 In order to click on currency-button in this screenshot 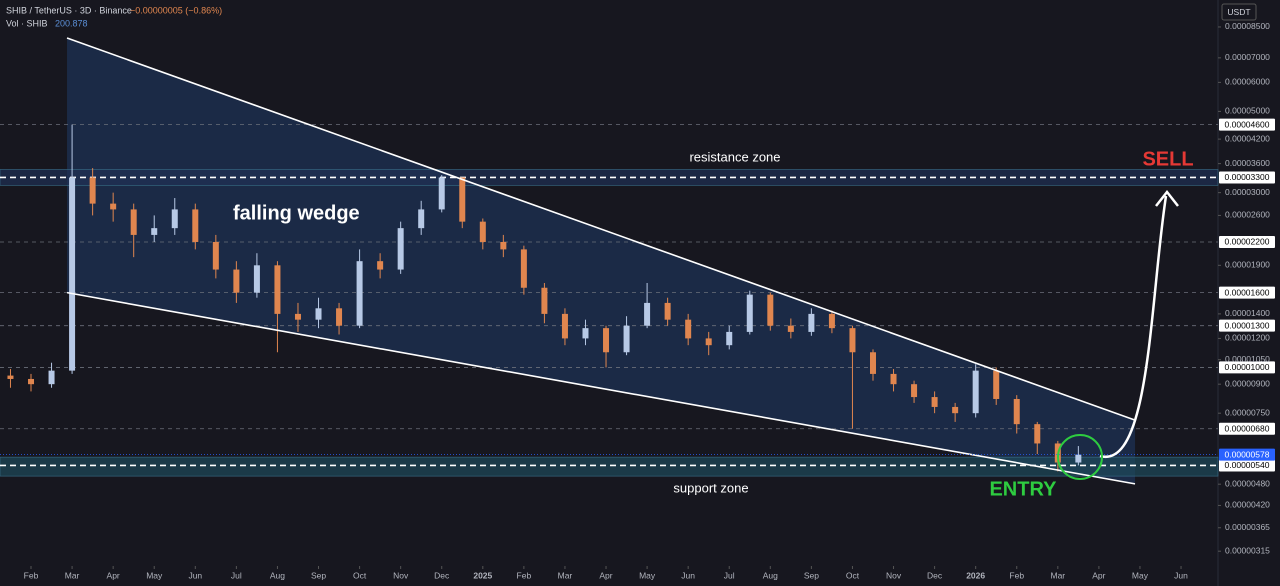, I will do `click(1239, 12)`.